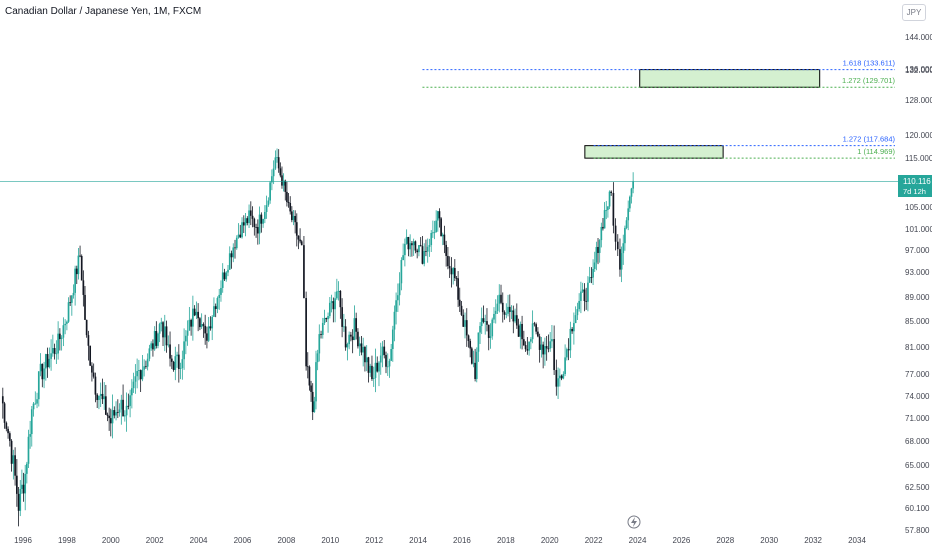 The image size is (932, 550). What do you see at coordinates (634, 522) in the screenshot?
I see `lightning-icon` at bounding box center [634, 522].